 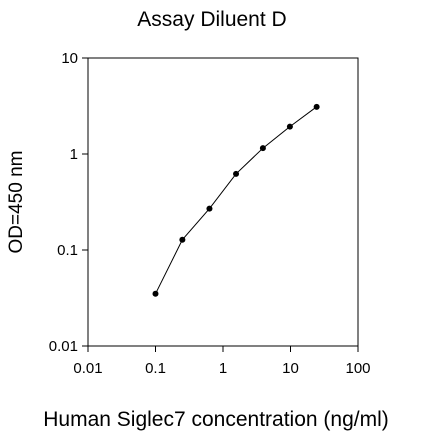 I want to click on x-axis: 0.01 0.1 1 10 100, so click(x=222, y=361).